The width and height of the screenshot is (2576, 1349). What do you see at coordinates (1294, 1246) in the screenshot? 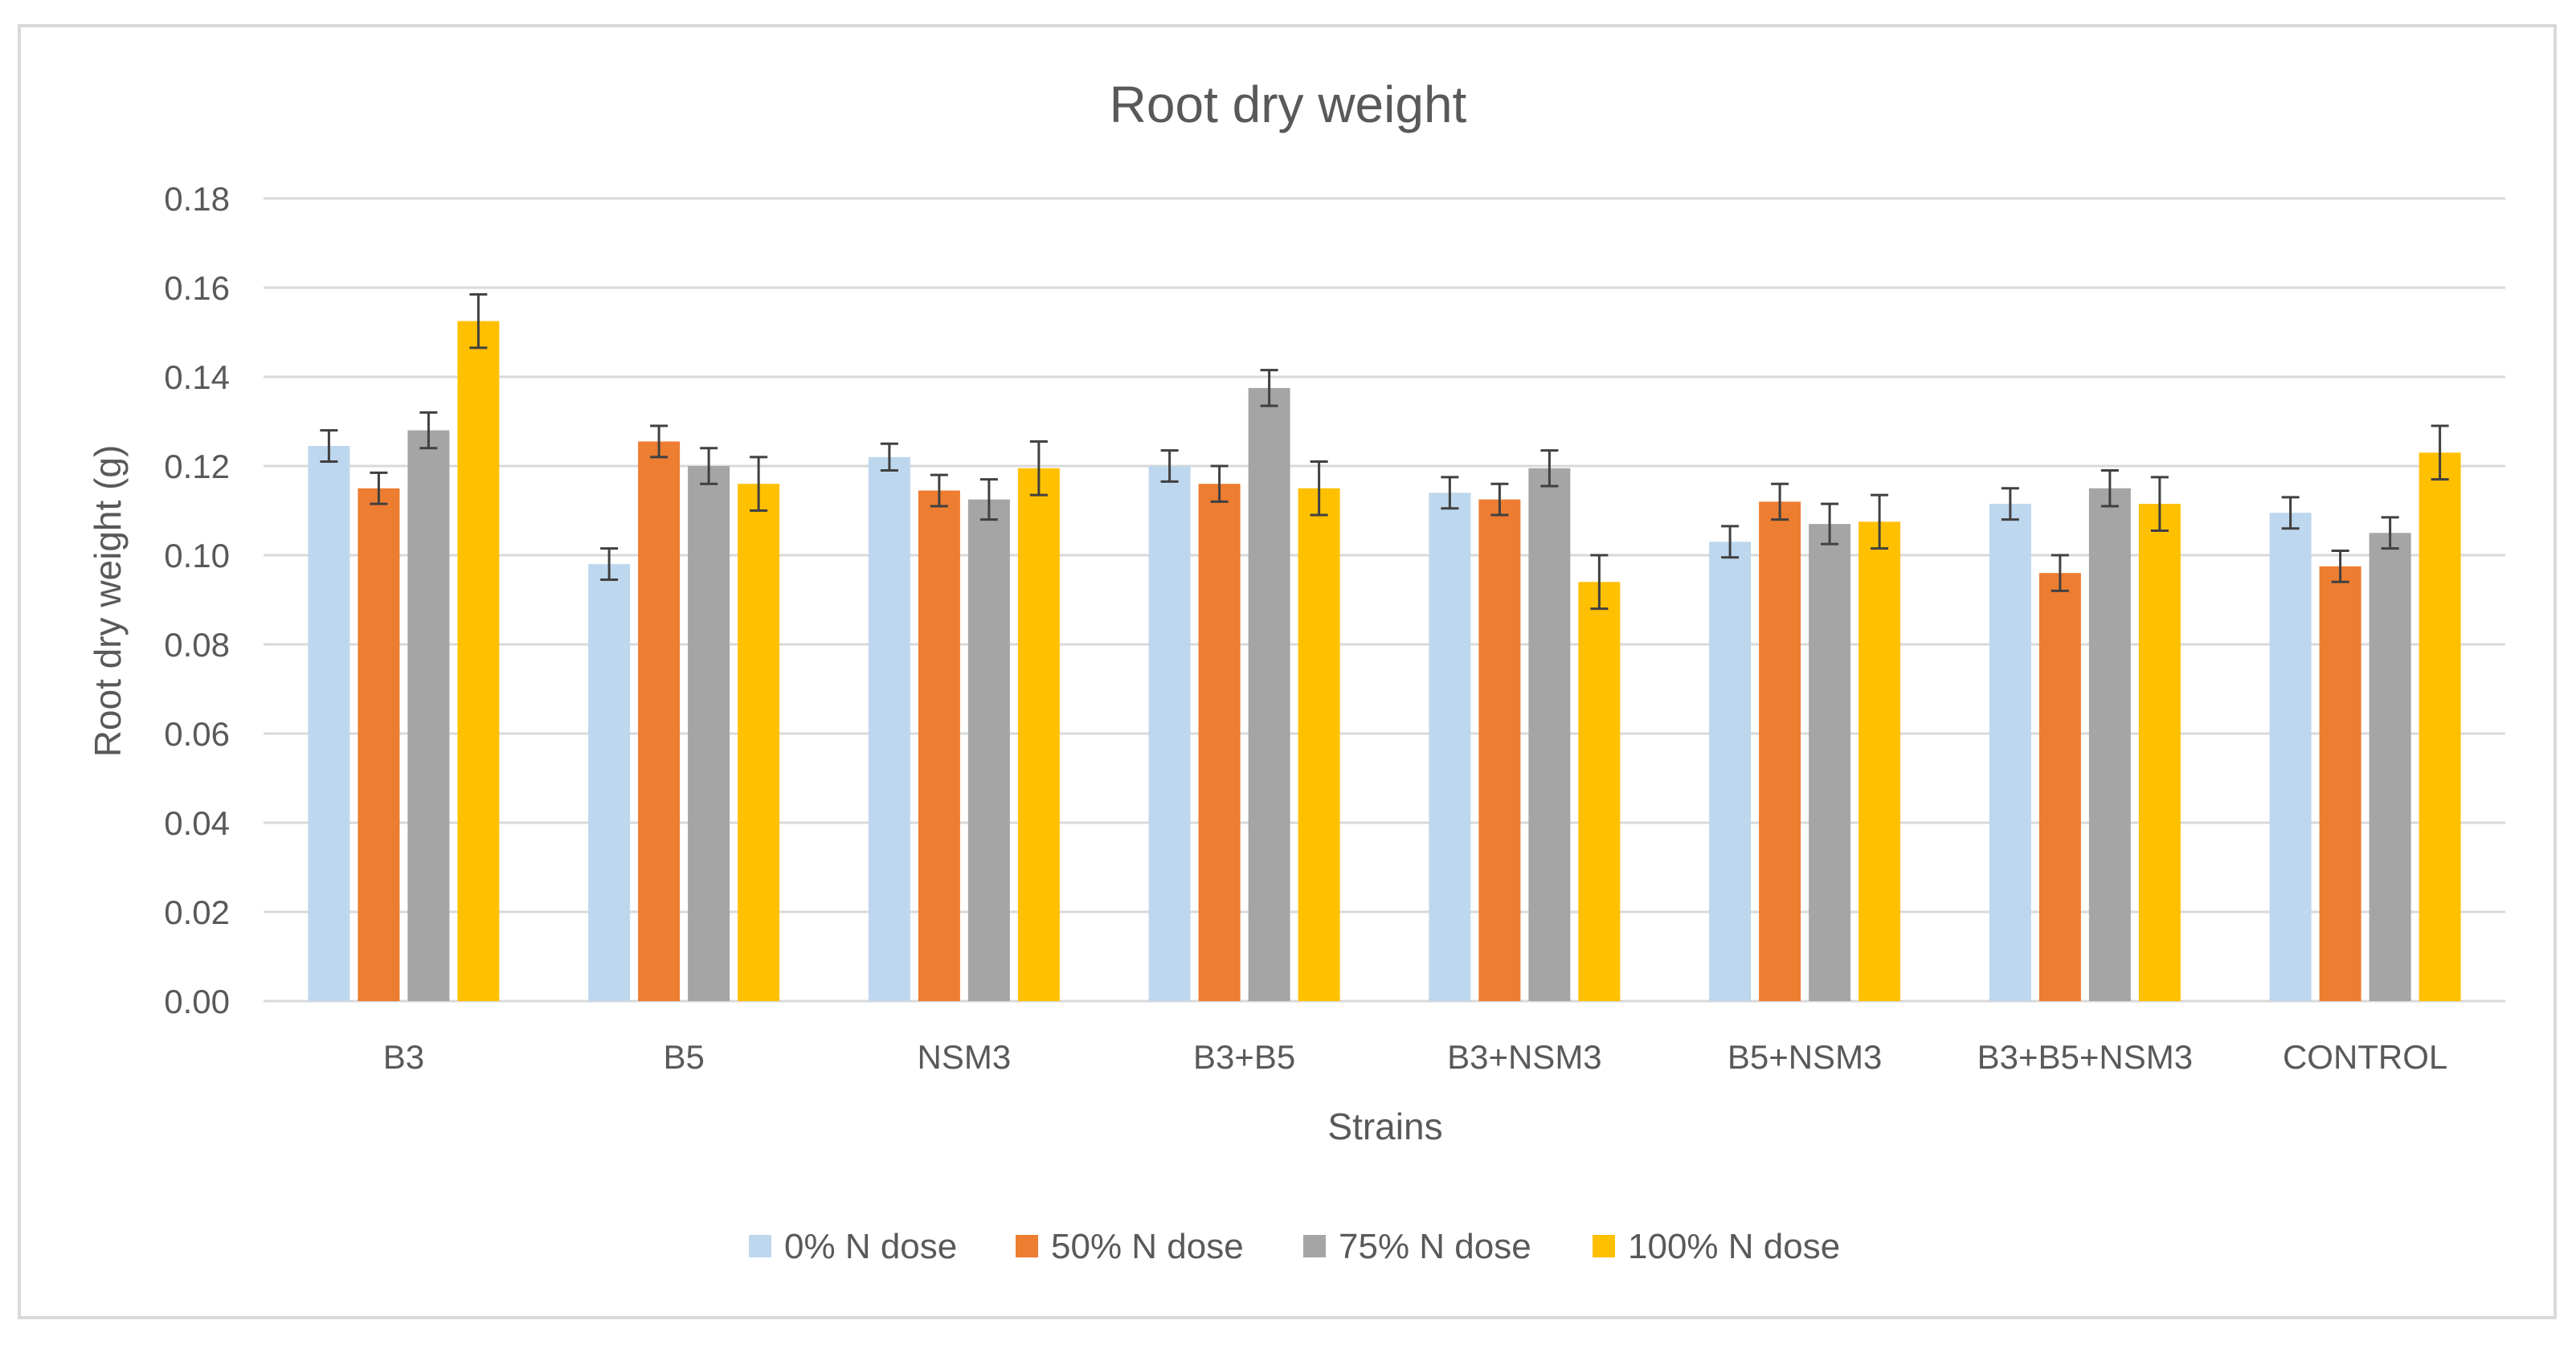
I see `legend: 0% N dose 50% N dose 75% N dose 100% N dose` at bounding box center [1294, 1246].